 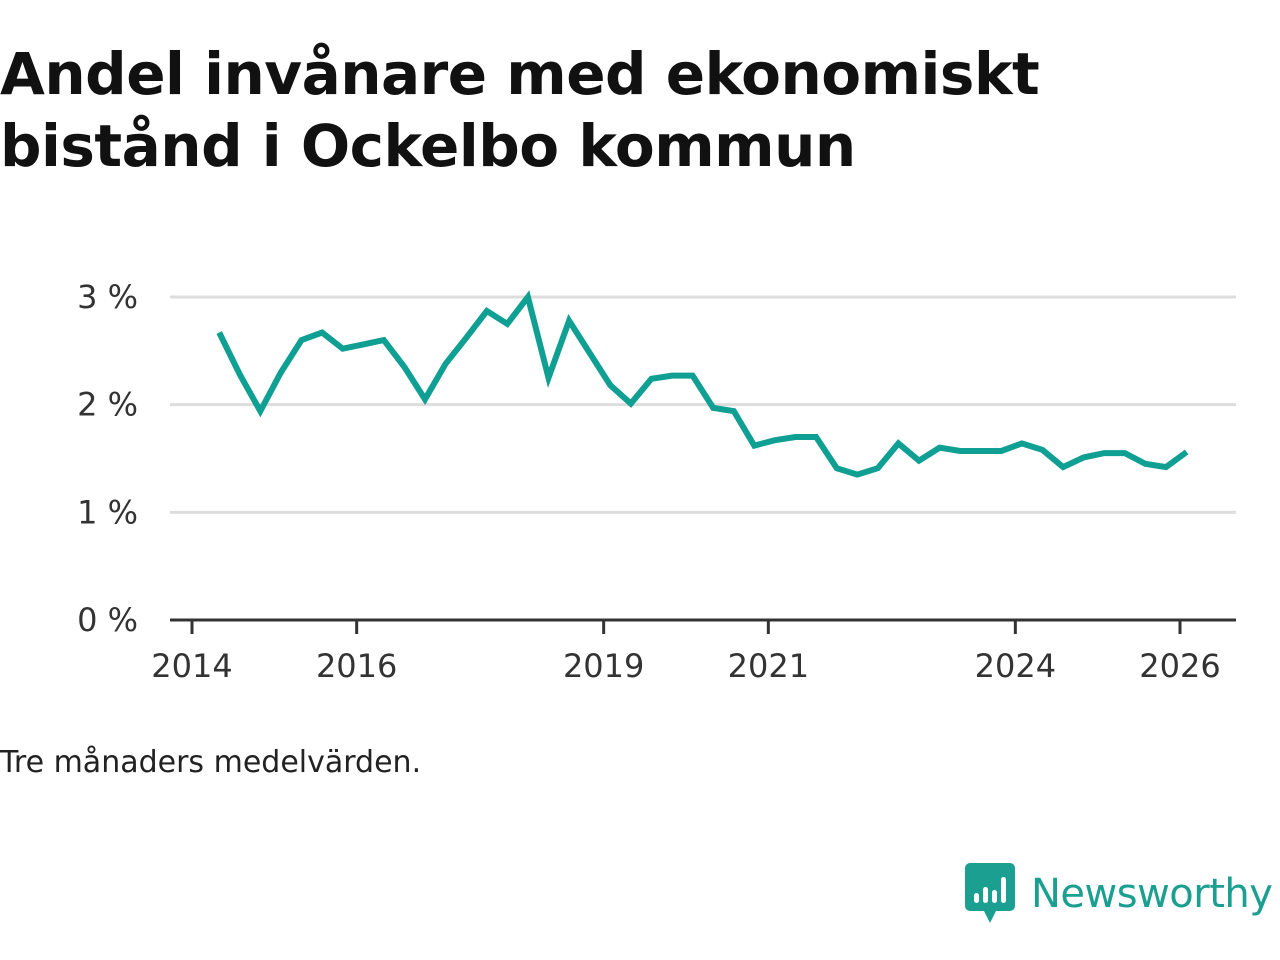 What do you see at coordinates (107, 512) in the screenshot?
I see `y-tick-label: 1 %` at bounding box center [107, 512].